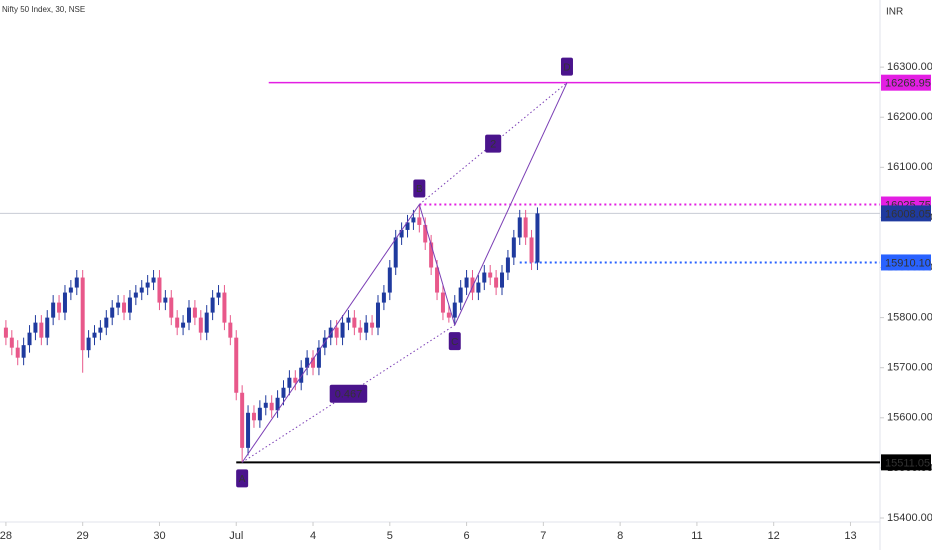  Describe the element at coordinates (313, 536) in the screenshot. I see `x-tick-label: 4` at that location.